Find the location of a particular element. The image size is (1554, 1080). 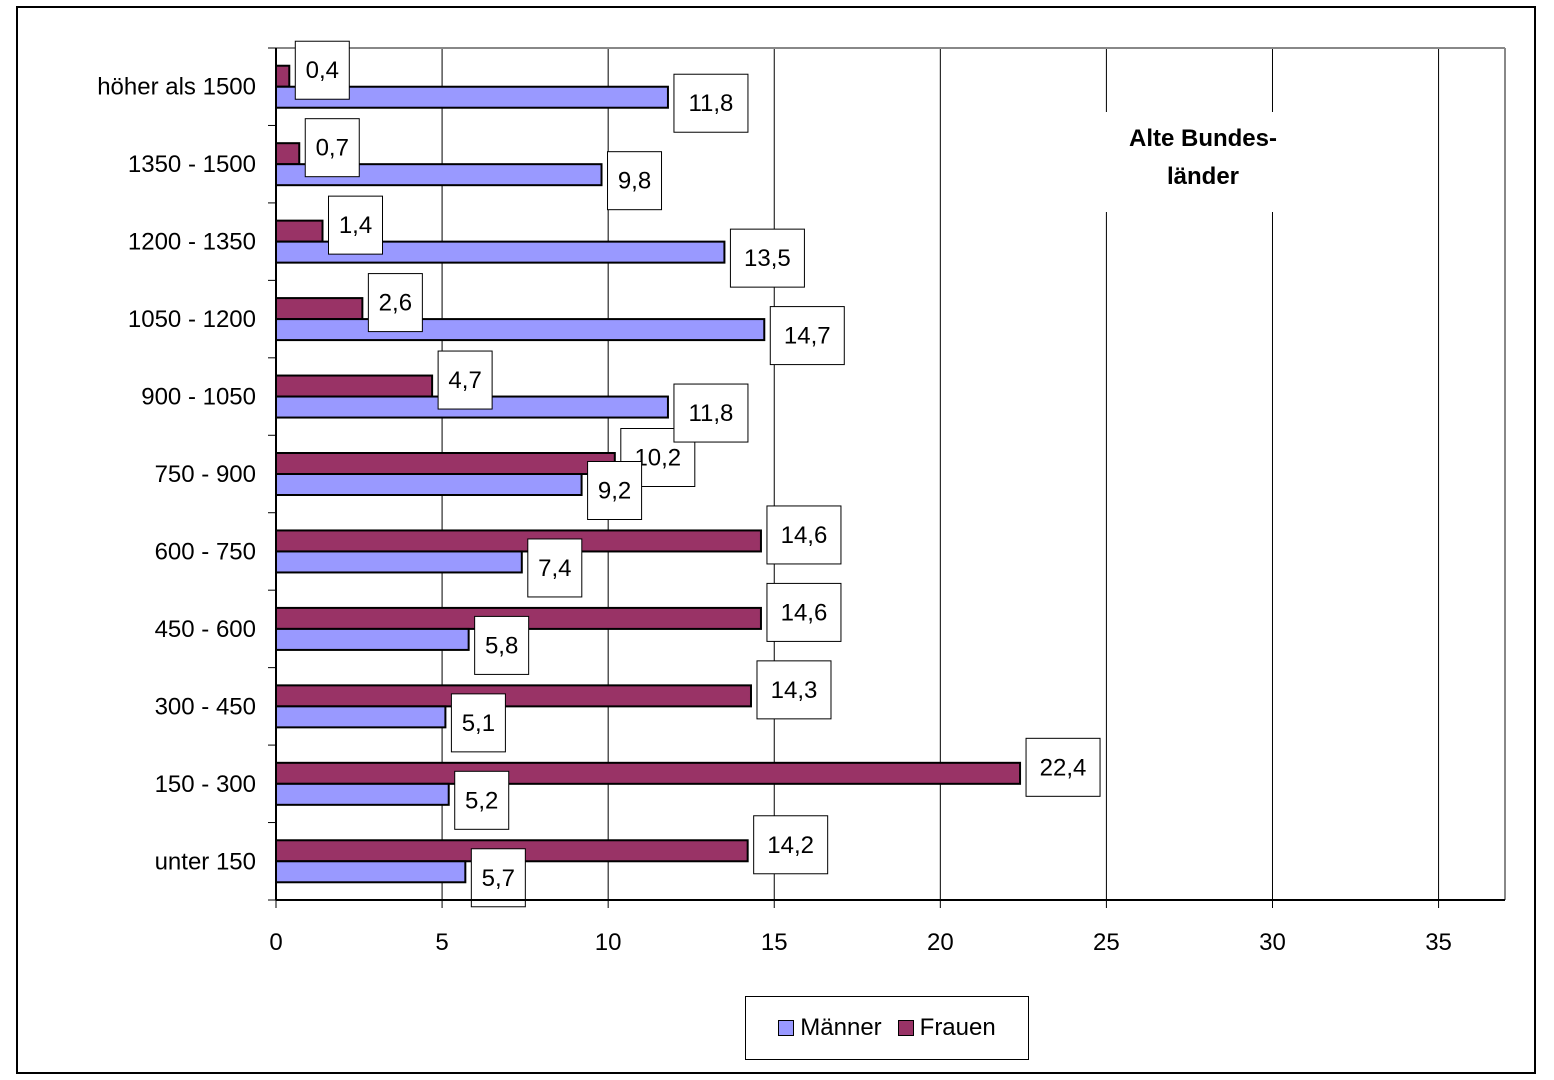

annotation-line-0: Alte Bundes- is located at coordinates (1203, 138).